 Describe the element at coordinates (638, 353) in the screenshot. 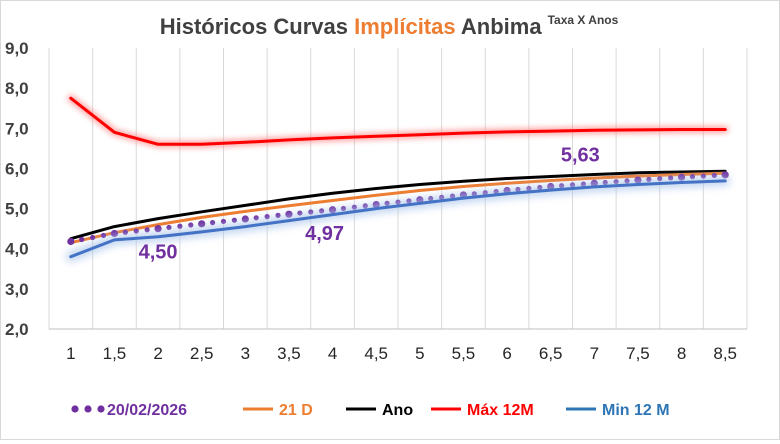

I see `x-tick-label: 7,5` at that location.